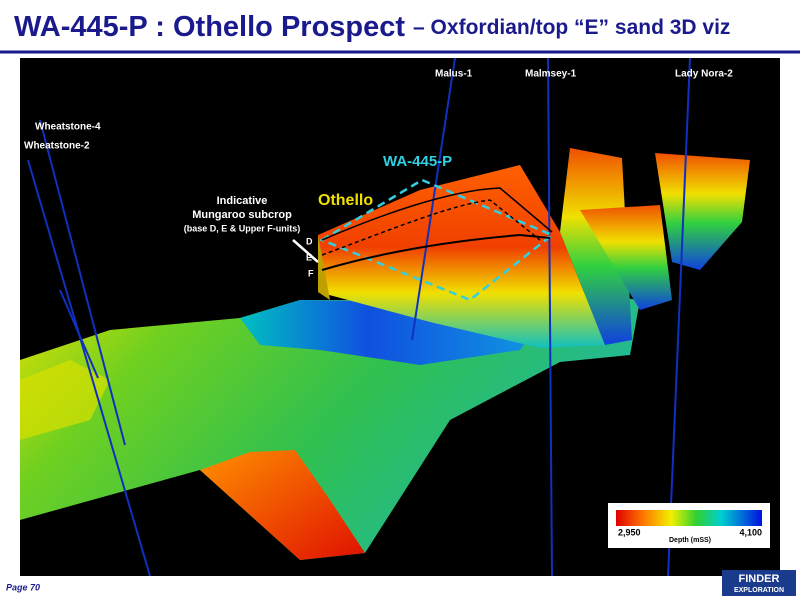  I want to click on legend-max: 4,100, so click(750, 532).